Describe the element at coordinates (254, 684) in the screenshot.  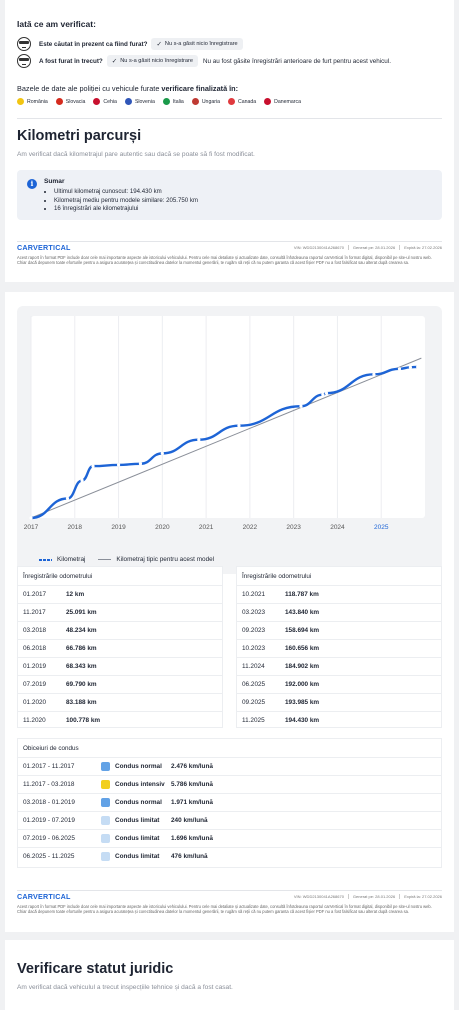
I see `row-date: 06.2025` at that location.